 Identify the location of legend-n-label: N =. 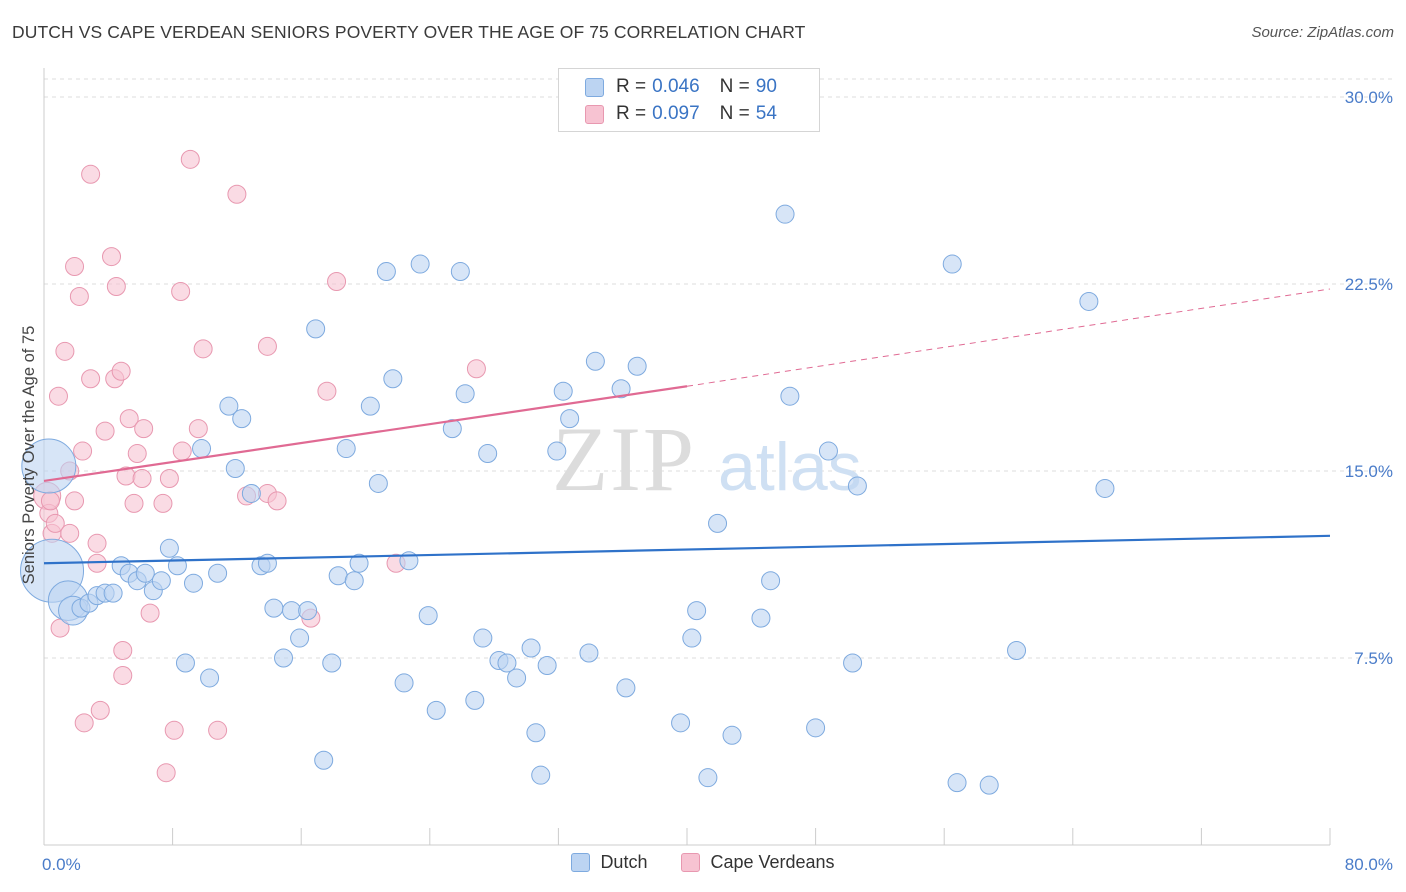
(734, 113).